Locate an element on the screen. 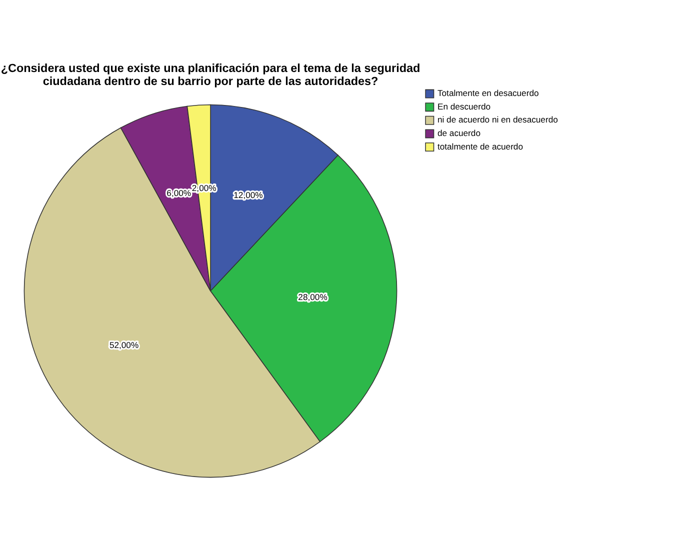 The height and width of the screenshot is (553, 684). data-label: 52,00% is located at coordinates (124, 345).